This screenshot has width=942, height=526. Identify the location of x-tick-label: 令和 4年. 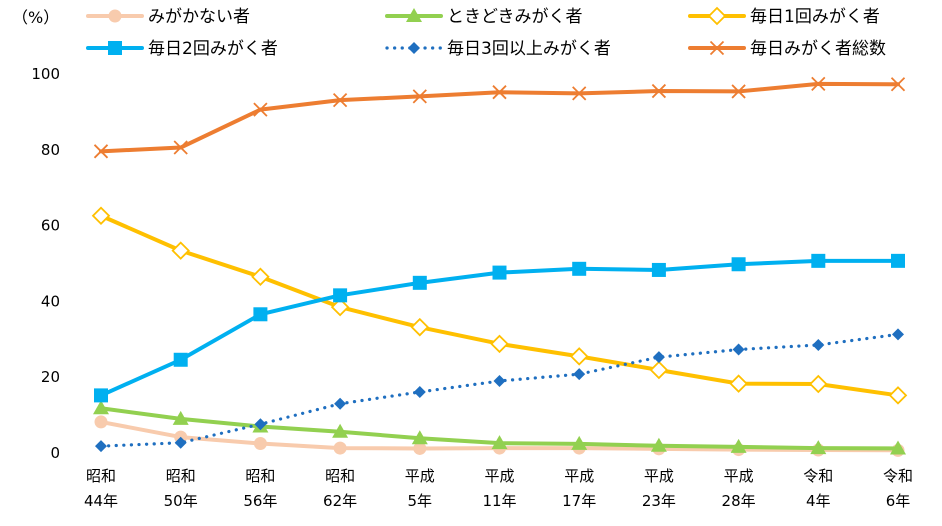
(818, 488).